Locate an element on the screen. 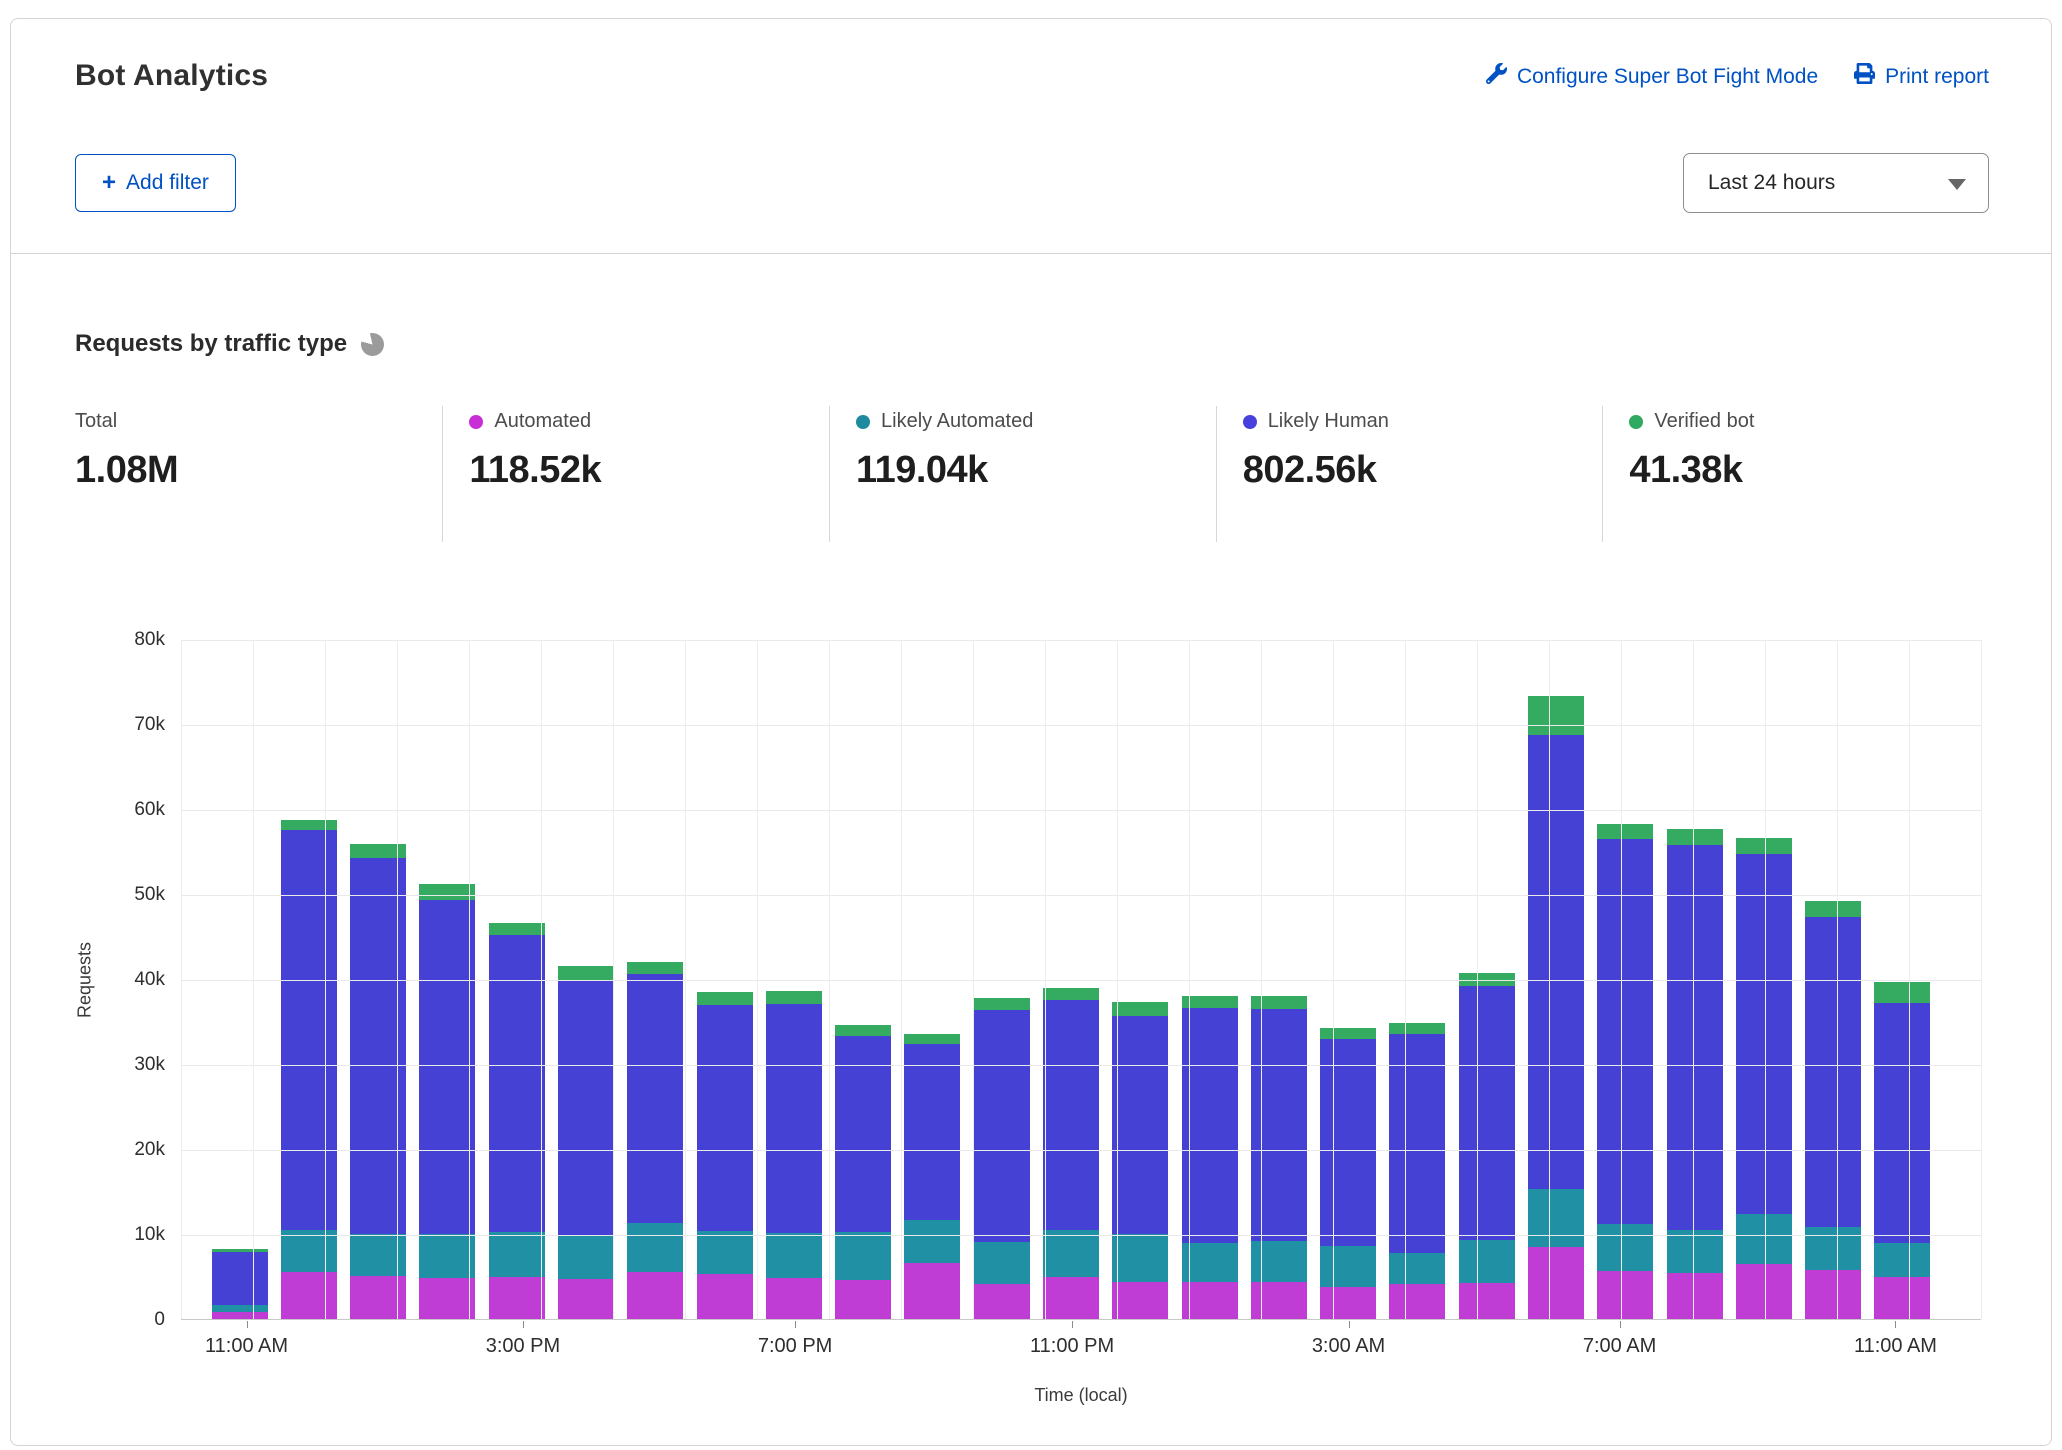 The width and height of the screenshot is (2062, 1450). page-title: Bot Analytics is located at coordinates (172, 75).